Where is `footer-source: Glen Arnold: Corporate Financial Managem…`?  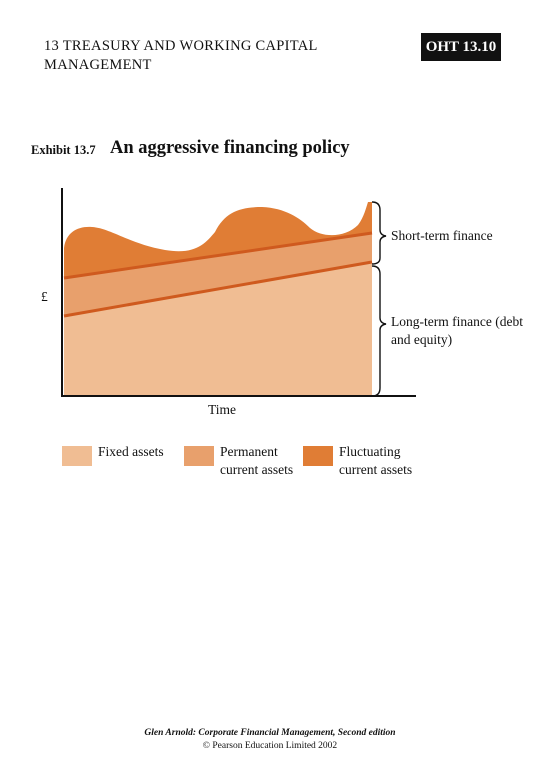
footer-source: Glen Arnold: Corporate Financial Managem… is located at coordinates (270, 733).